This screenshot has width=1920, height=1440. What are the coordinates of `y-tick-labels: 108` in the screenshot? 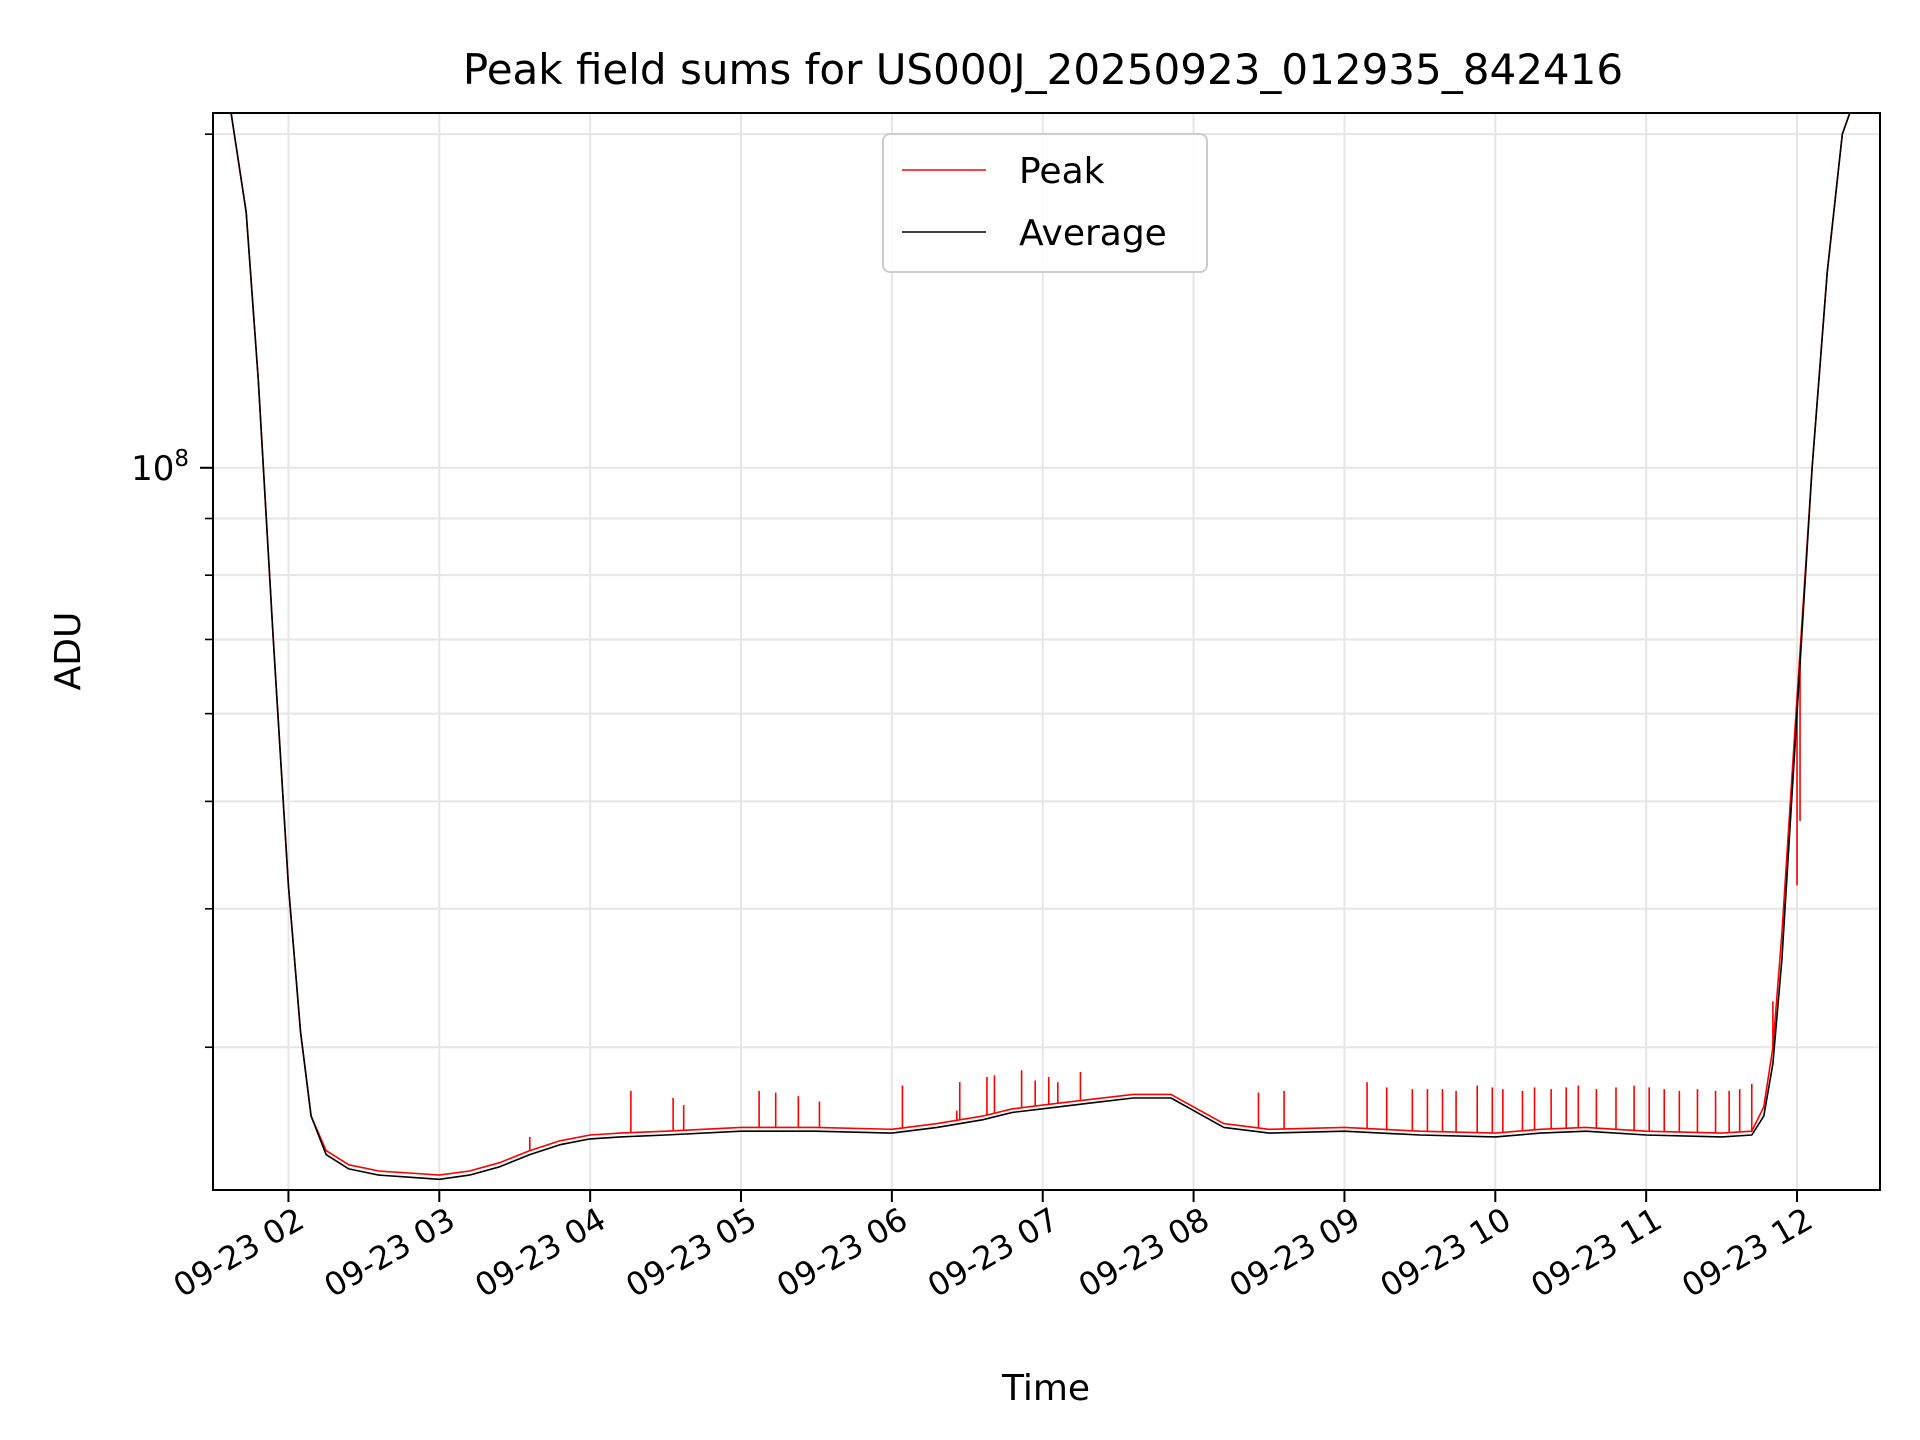 It's located at (160, 467).